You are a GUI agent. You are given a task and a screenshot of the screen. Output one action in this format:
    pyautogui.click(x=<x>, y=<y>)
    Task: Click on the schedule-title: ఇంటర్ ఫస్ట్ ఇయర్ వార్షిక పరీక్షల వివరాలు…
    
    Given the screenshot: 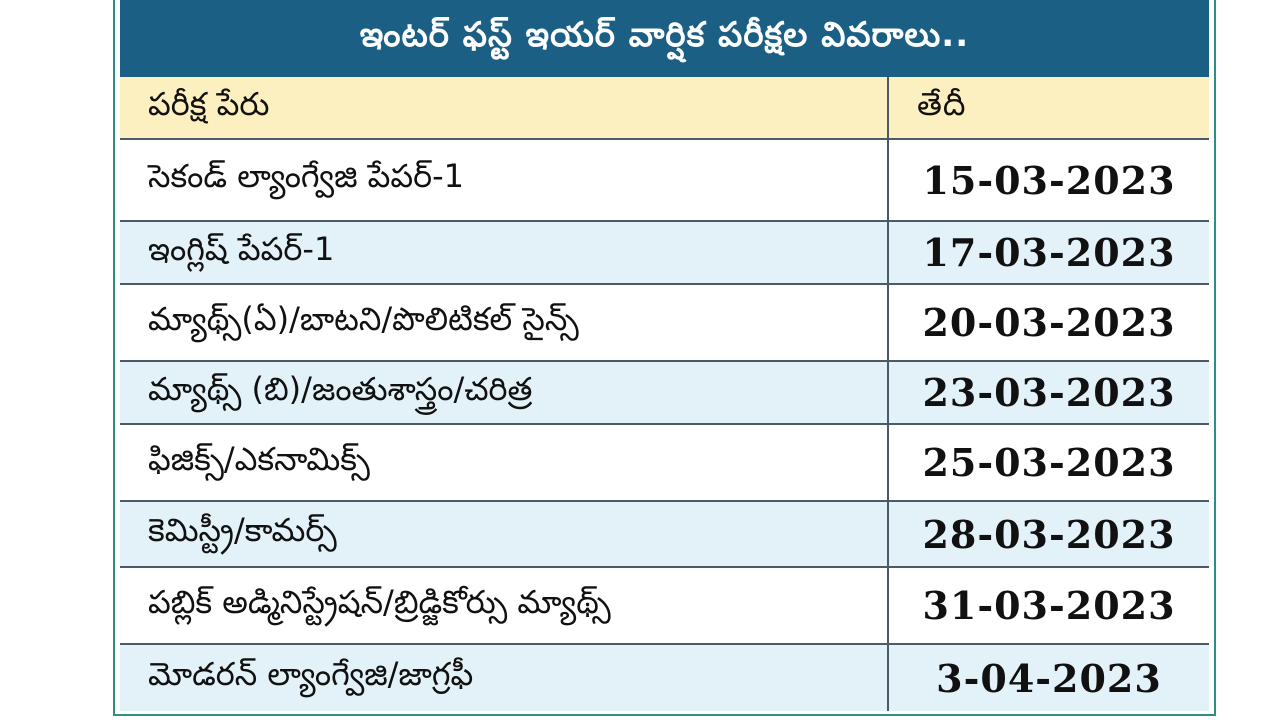 What is the action you would take?
    pyautogui.click(x=664, y=38)
    